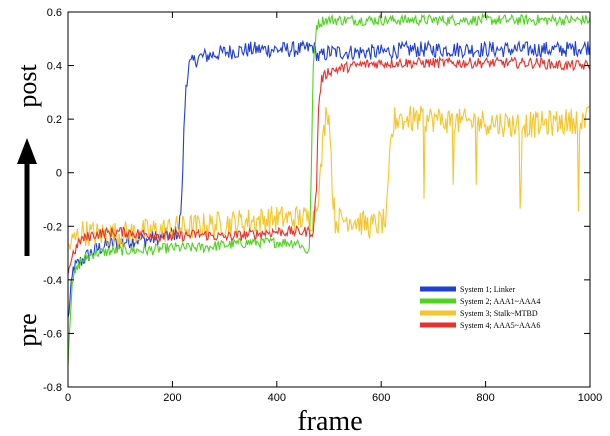  I want to click on y-tick-label: 0, so click(59, 174).